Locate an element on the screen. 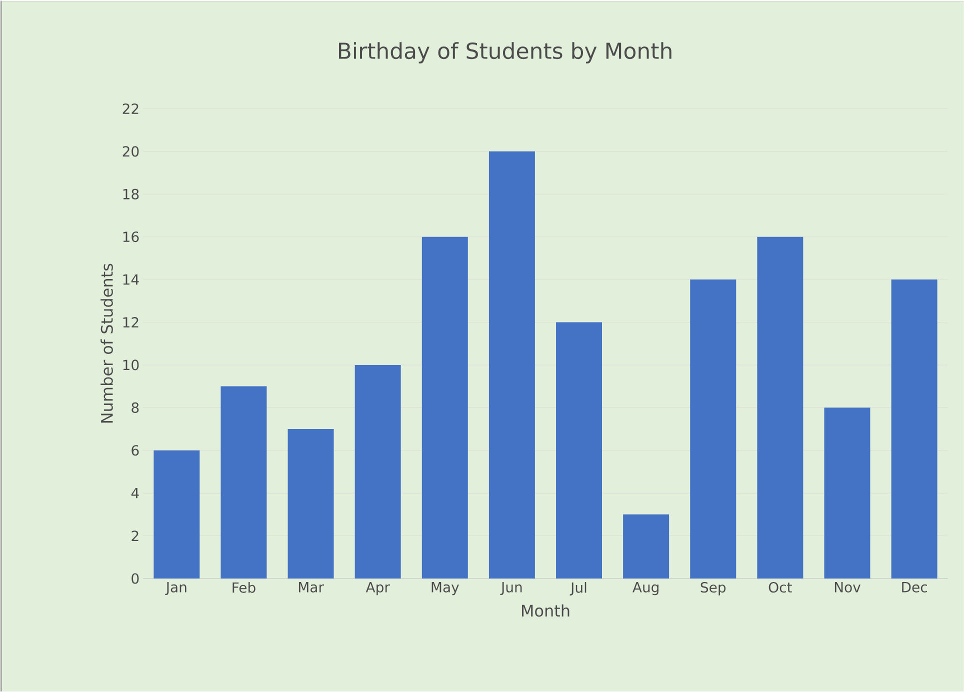  y-tick-label: 4 is located at coordinates (135, 493).